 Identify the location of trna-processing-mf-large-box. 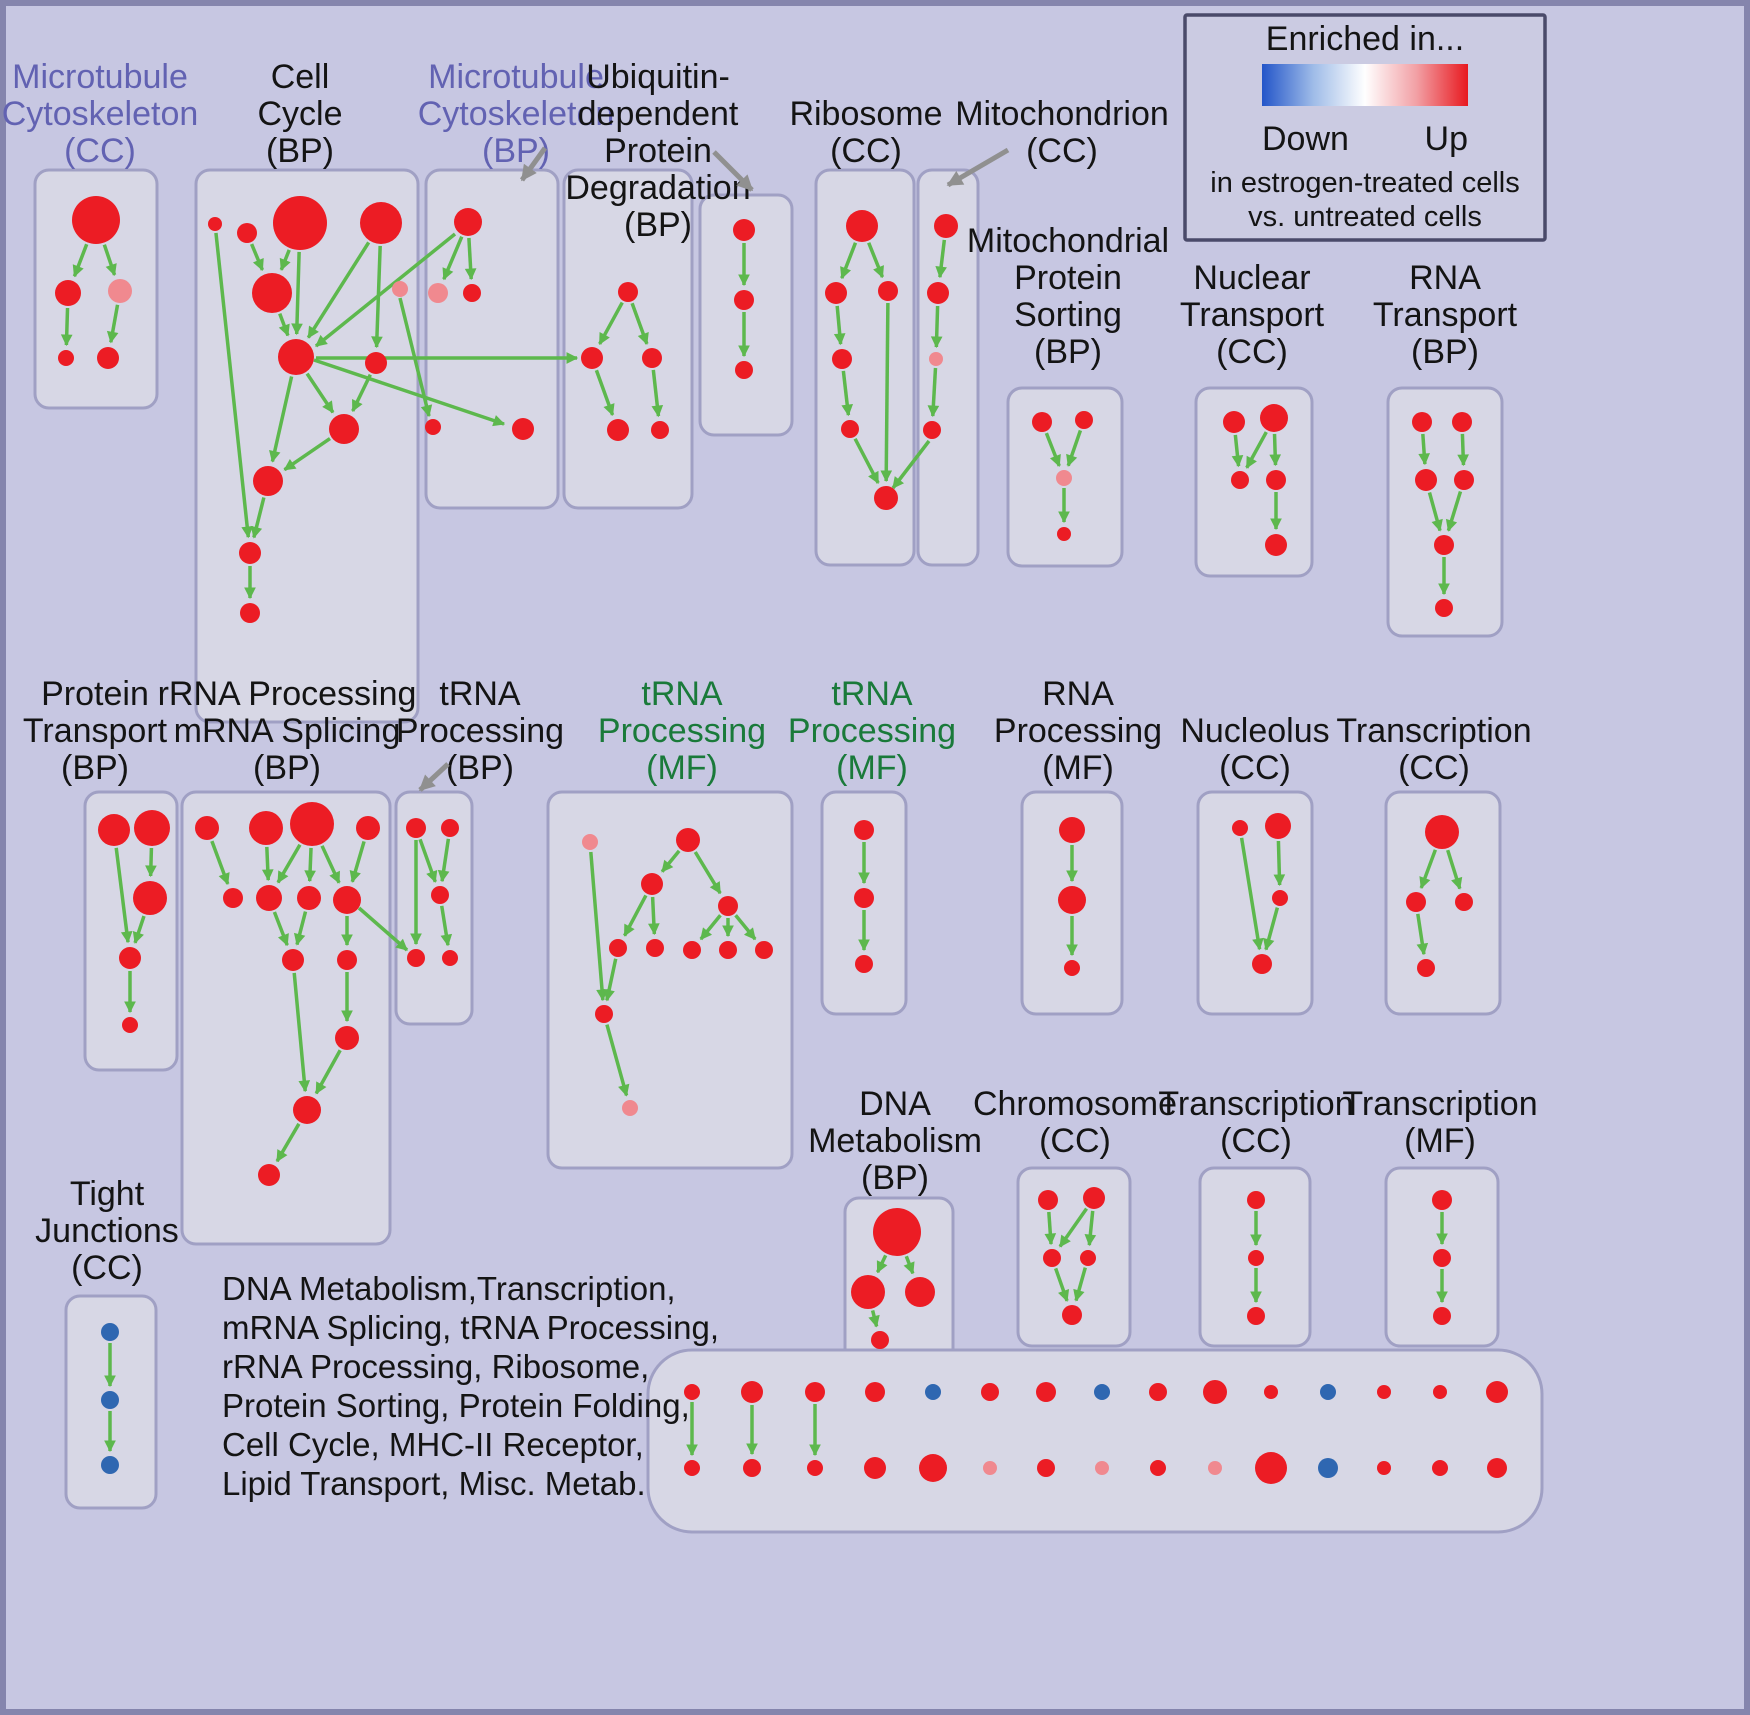
(670, 980).